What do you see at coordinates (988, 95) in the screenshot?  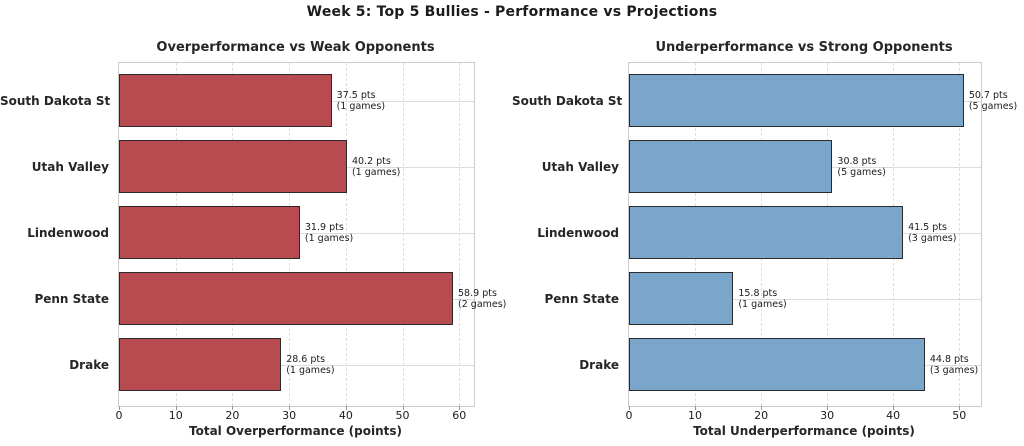 I see `annotation-points: 50.7 pts` at bounding box center [988, 95].